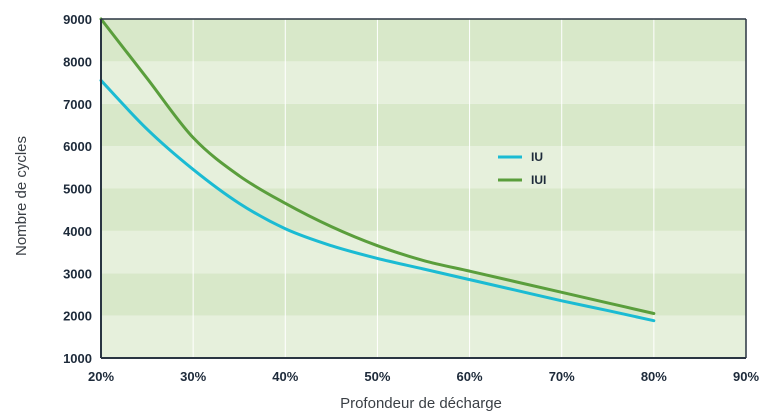  Describe the element at coordinates (377, 376) in the screenshot. I see `x-tick-label: 50%` at that location.